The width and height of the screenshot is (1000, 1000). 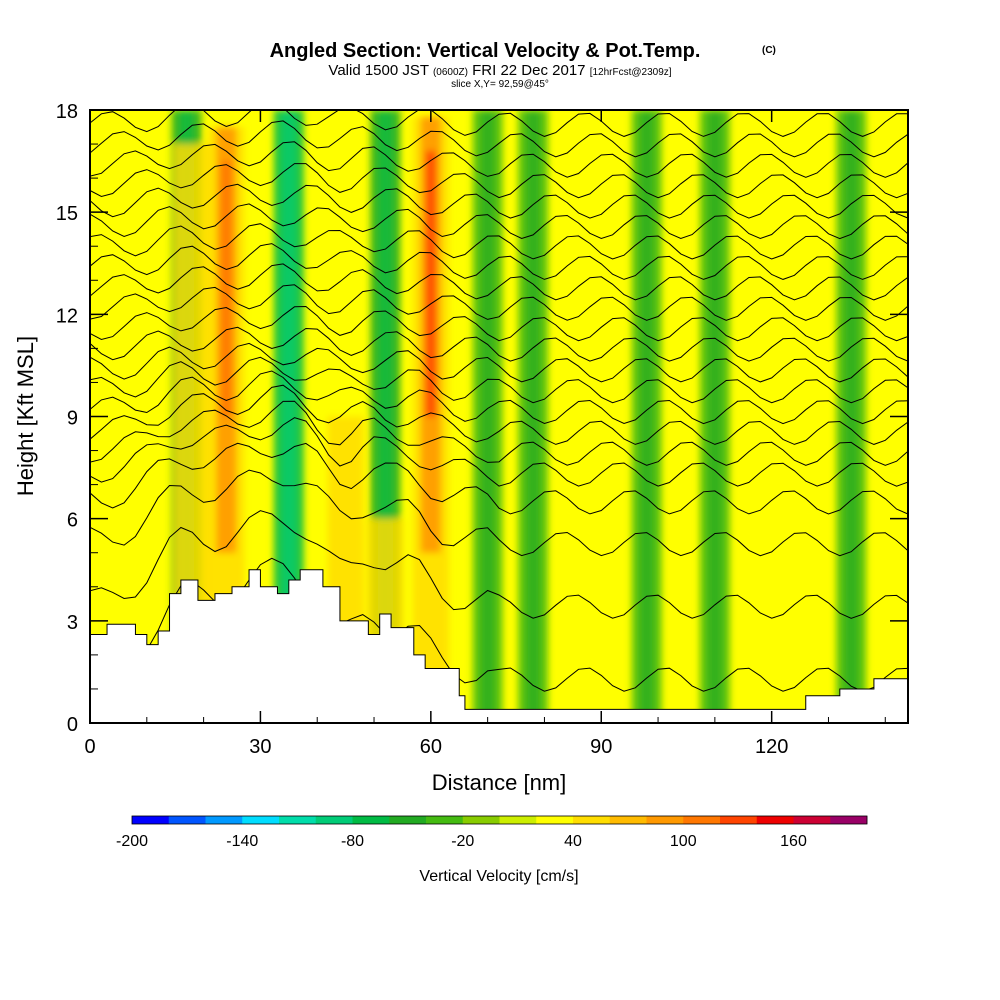 I want to click on x-tick-label: 30, so click(x=260, y=747).